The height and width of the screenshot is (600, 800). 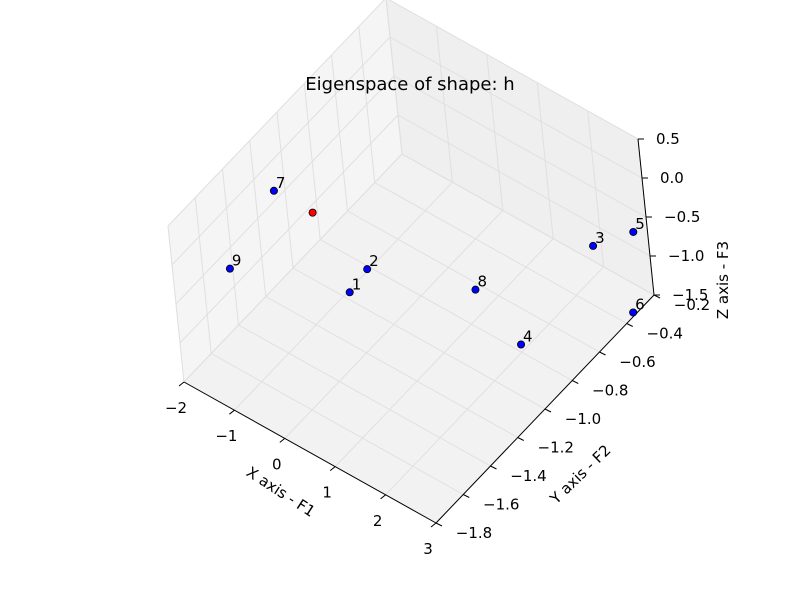 I want to click on point-label: 6, so click(x=640, y=304).